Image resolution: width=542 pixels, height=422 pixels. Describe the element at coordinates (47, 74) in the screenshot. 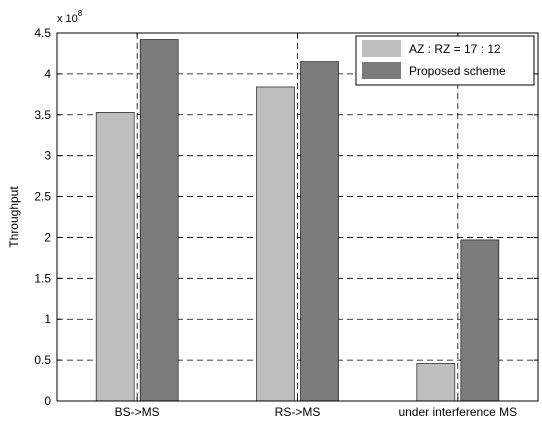

I see `y-tick-label: 4` at that location.